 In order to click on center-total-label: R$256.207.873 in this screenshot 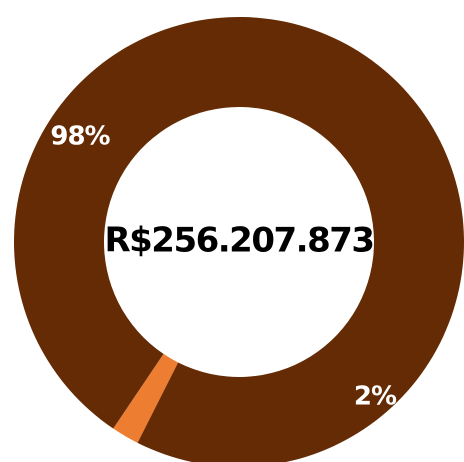, I will do `click(238, 241)`.